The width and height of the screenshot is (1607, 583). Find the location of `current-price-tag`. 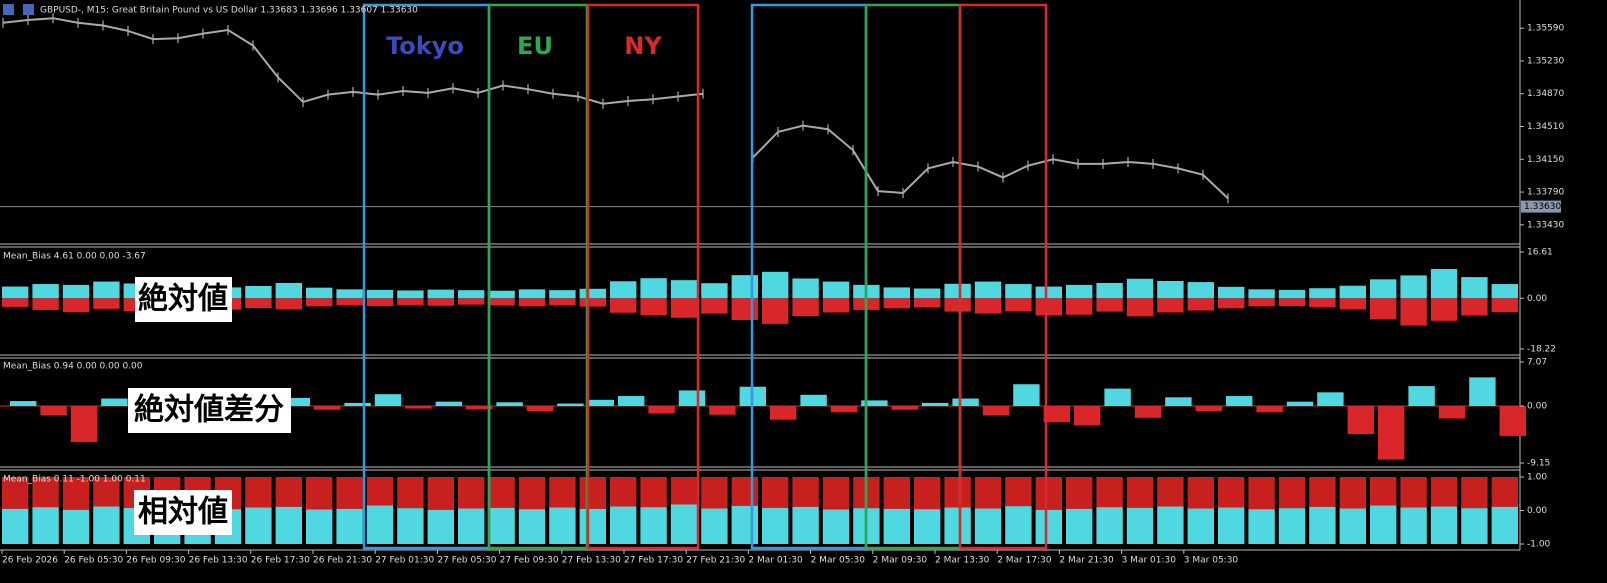

current-price-tag is located at coordinates (1541, 206).